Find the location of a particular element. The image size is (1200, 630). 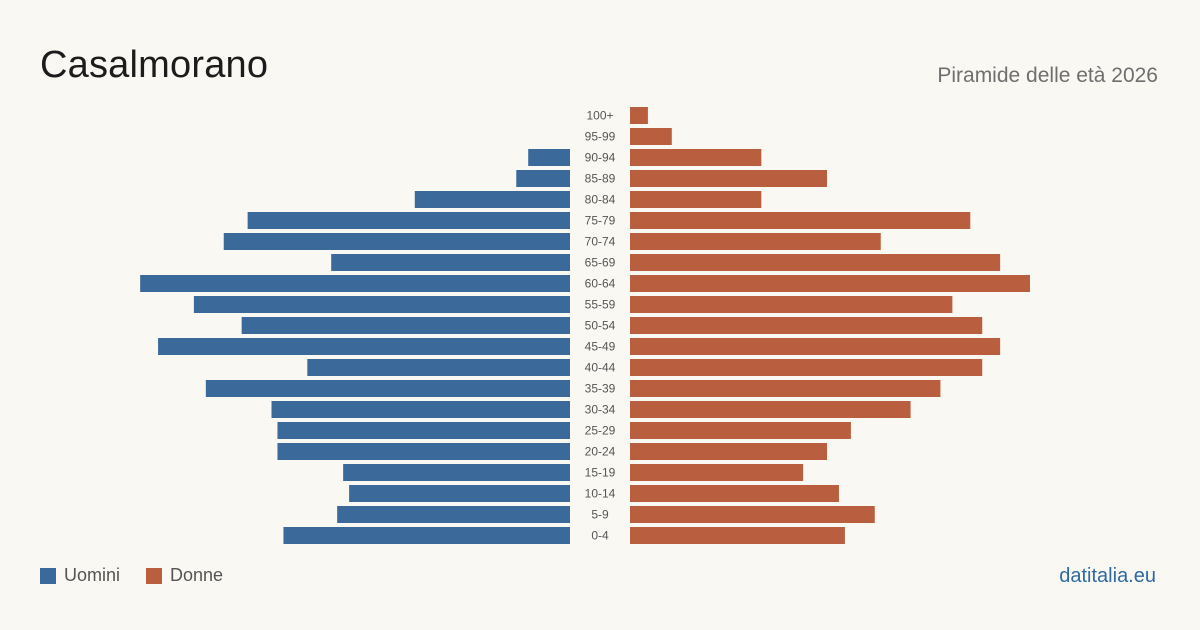

legend-item-women: Donne is located at coordinates (184, 575).